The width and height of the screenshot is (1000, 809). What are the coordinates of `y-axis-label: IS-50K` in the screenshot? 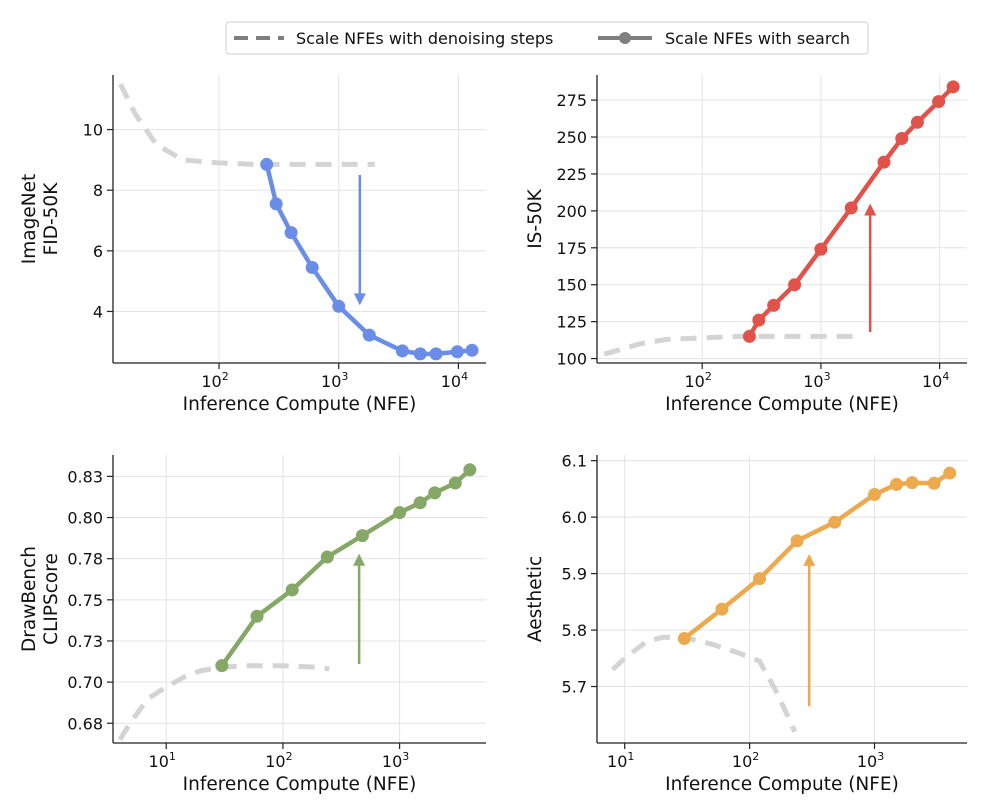 It's located at (535, 218).